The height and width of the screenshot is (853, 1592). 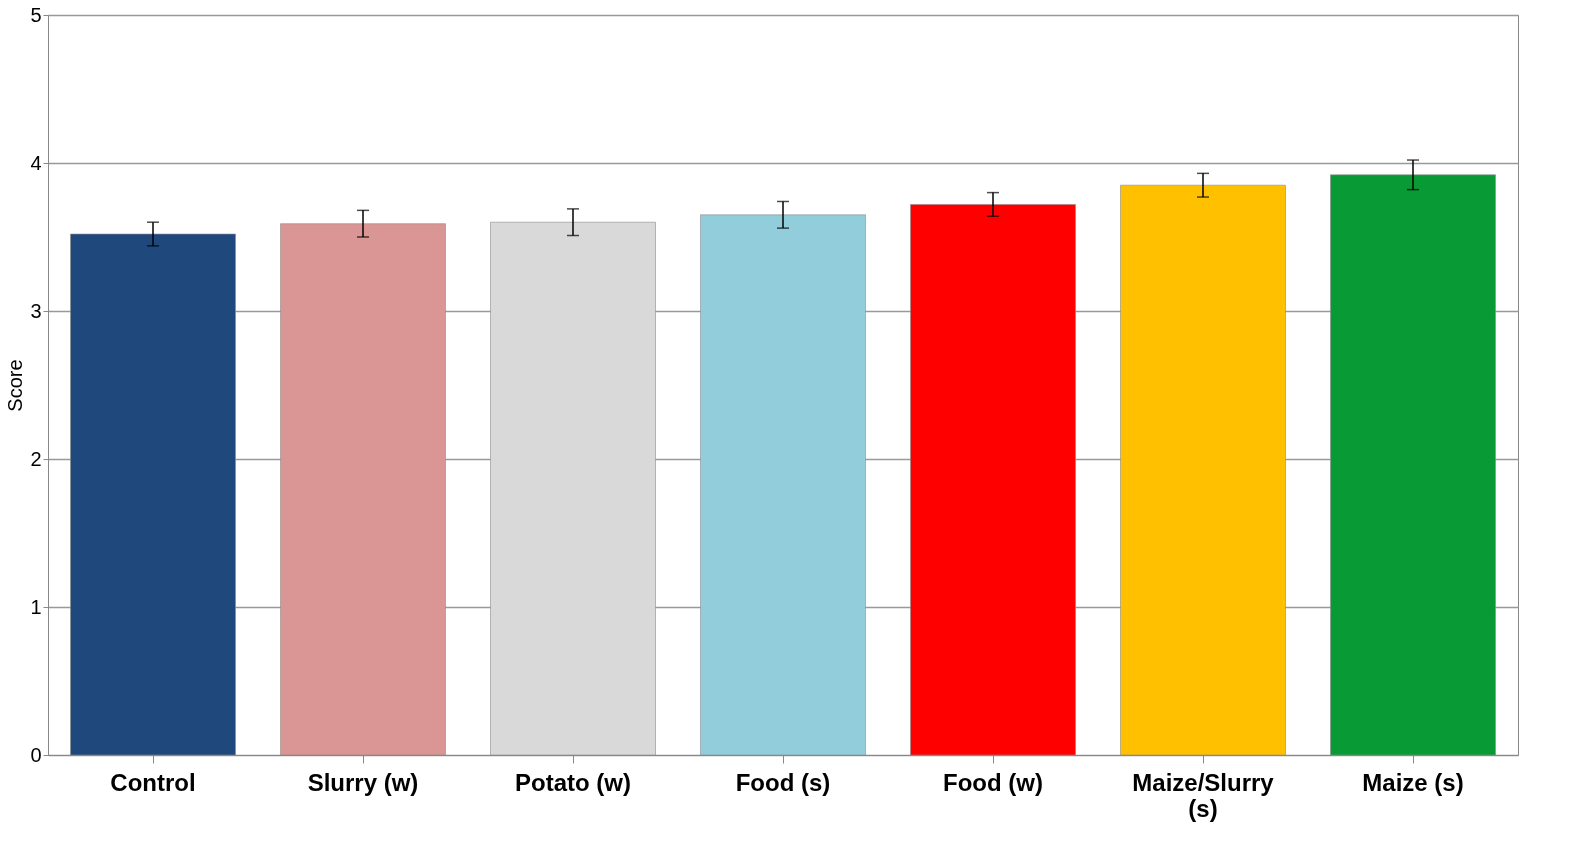 I want to click on y-tick-label: 1, so click(x=36, y=606).